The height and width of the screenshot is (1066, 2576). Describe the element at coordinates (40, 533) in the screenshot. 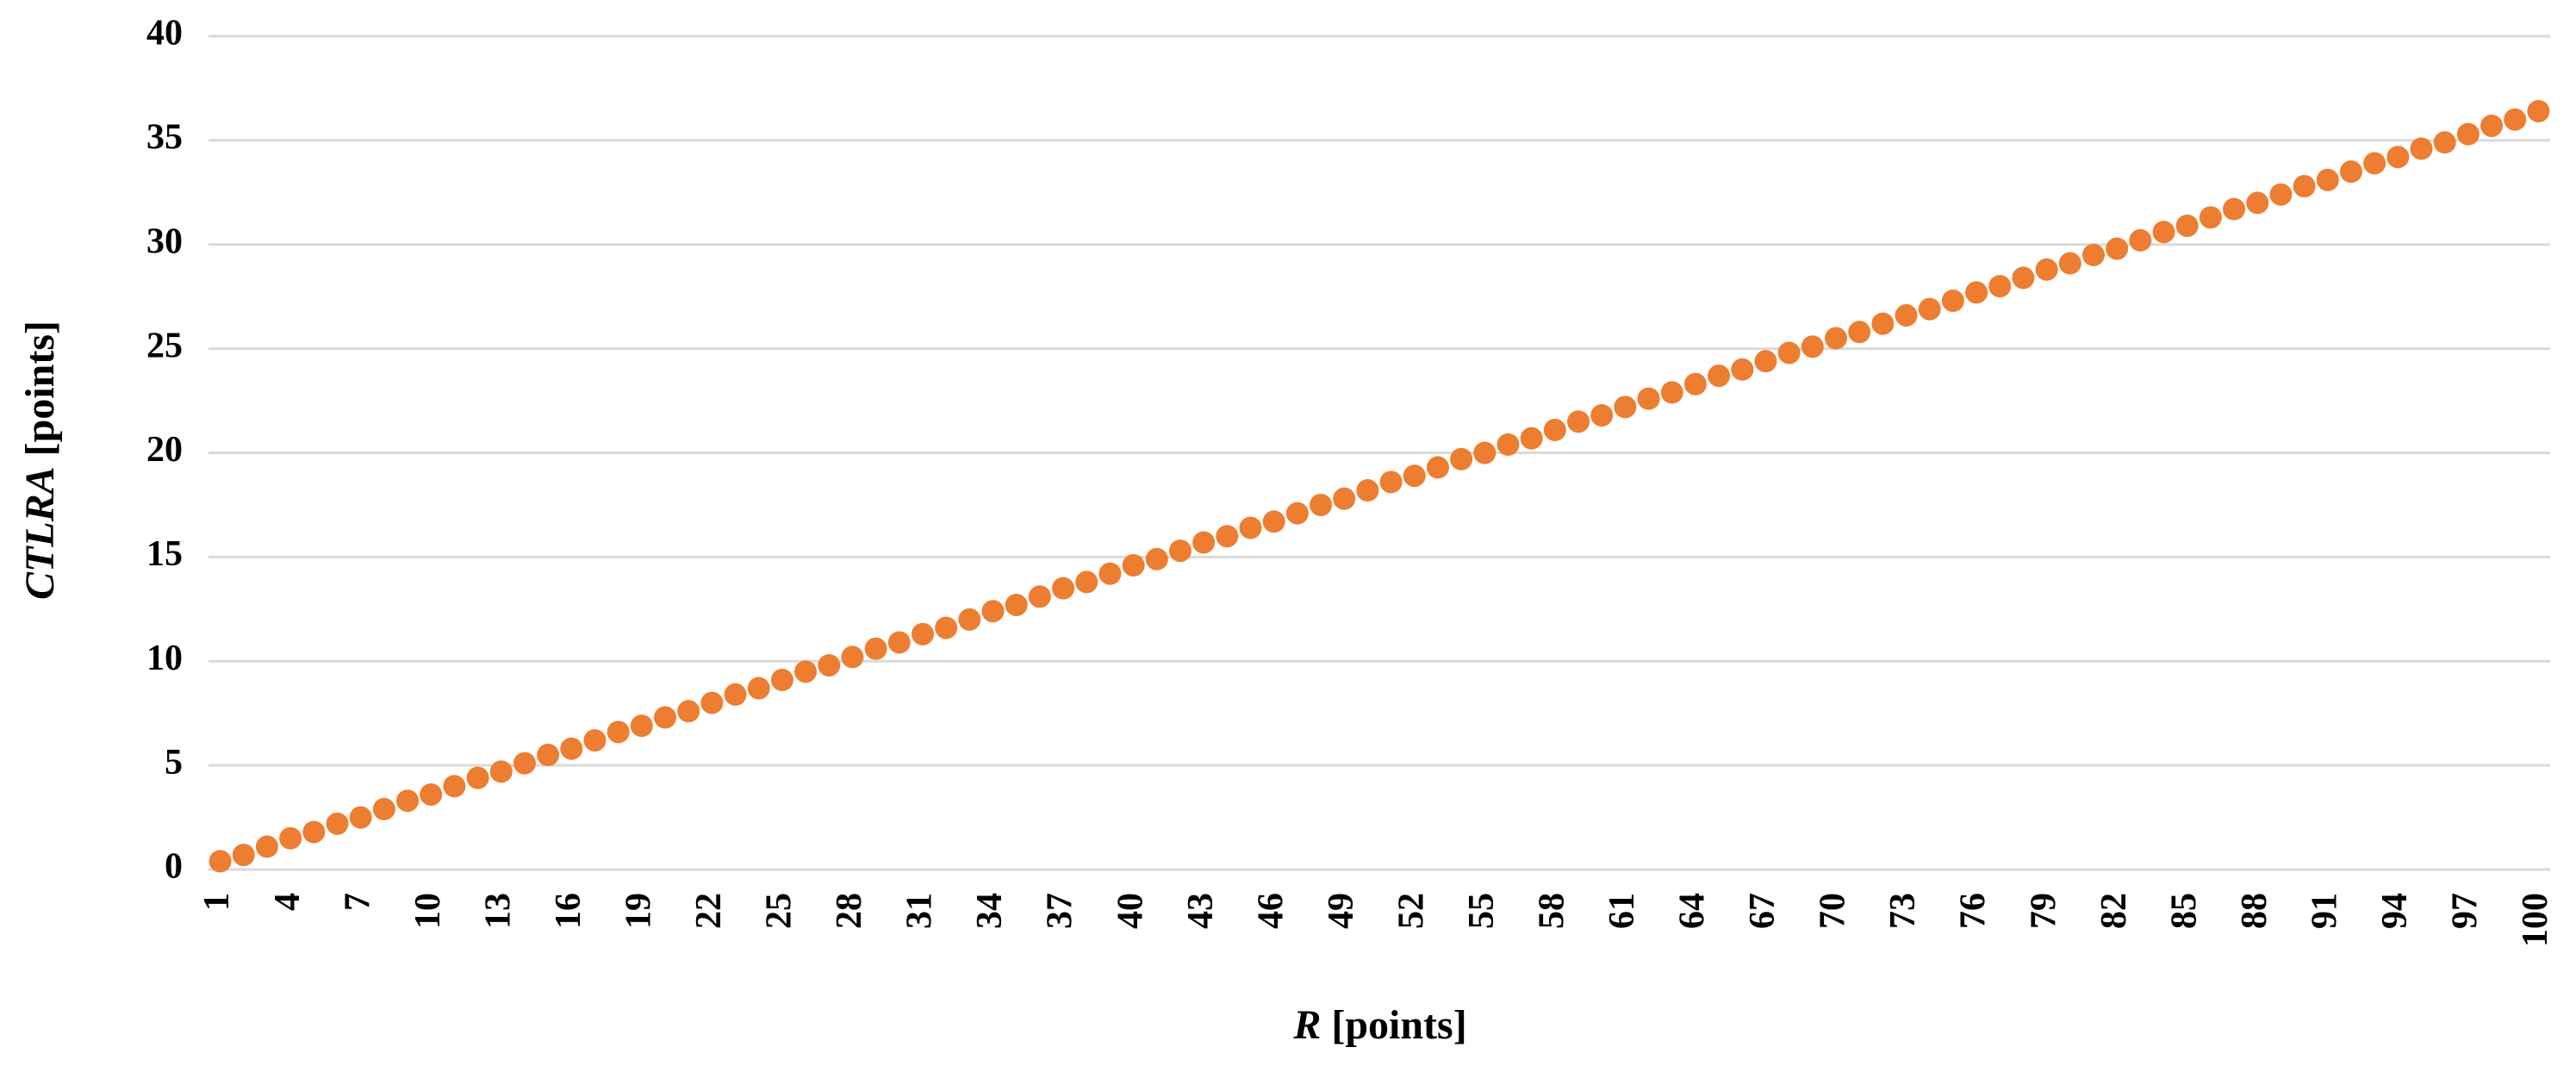

I see `y-axis-var: CTLRA` at that location.